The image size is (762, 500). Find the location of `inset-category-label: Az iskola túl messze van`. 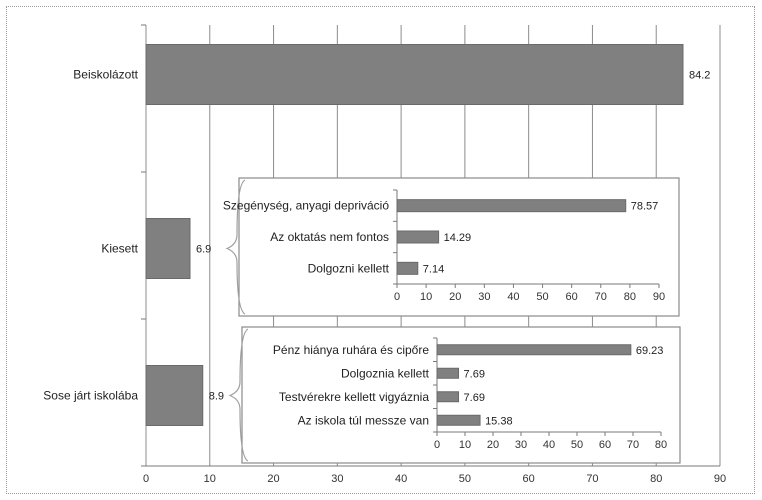

inset-category-label: Az iskola túl messze van is located at coordinates (363, 420).